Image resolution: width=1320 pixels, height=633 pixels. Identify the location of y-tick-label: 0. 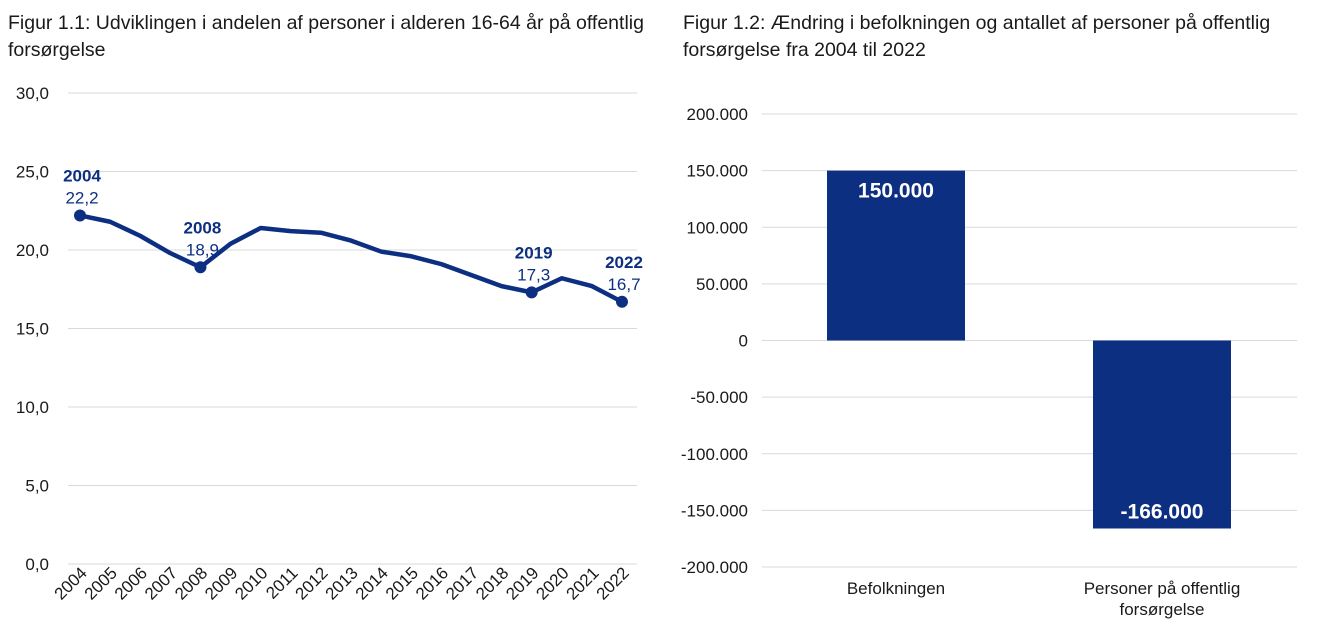
(743, 341).